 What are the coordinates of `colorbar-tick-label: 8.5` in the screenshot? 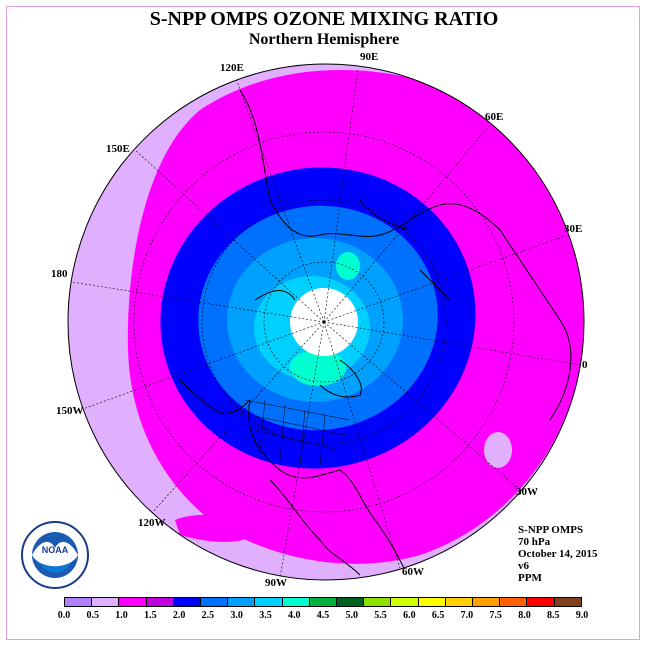 It's located at (553, 615).